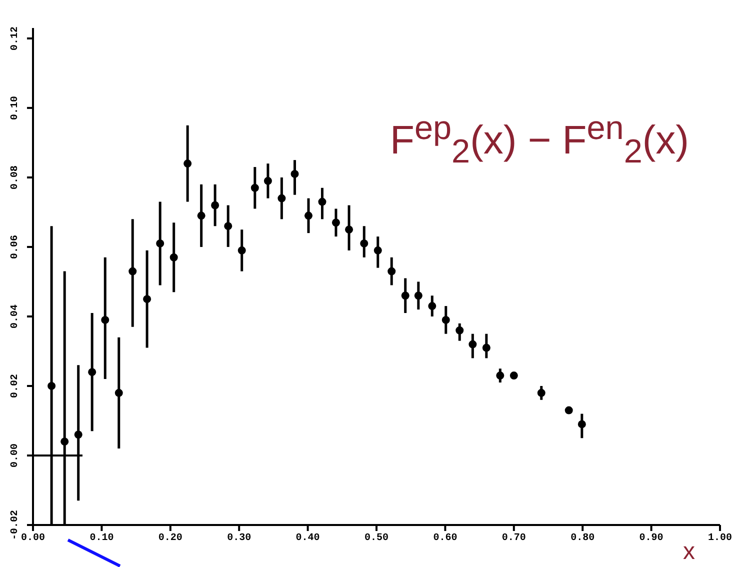  What do you see at coordinates (15, 386) in the screenshot?
I see `y-tick-label: 0.02` at bounding box center [15, 386].